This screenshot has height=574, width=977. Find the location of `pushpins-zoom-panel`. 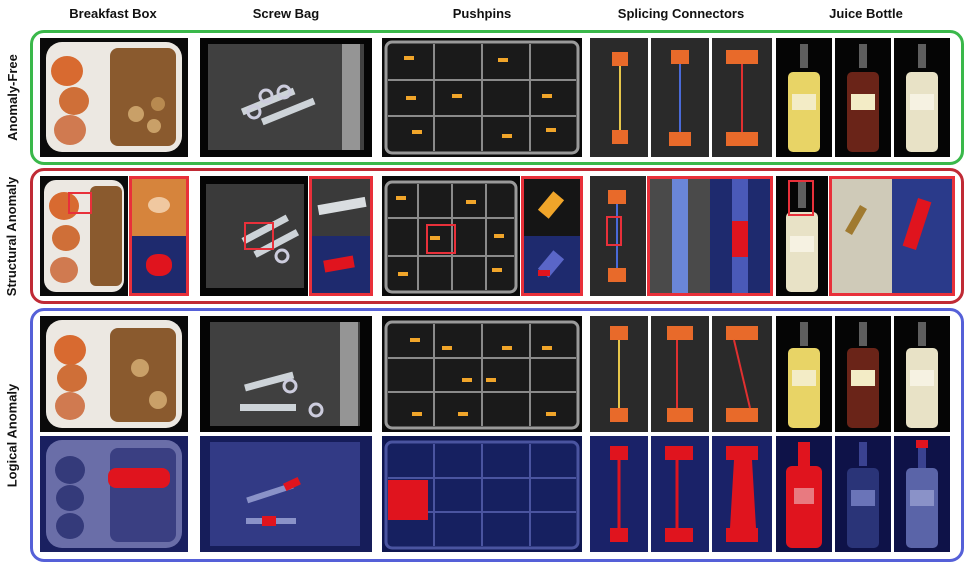

pushpins-zoom-panel is located at coordinates (552, 236).